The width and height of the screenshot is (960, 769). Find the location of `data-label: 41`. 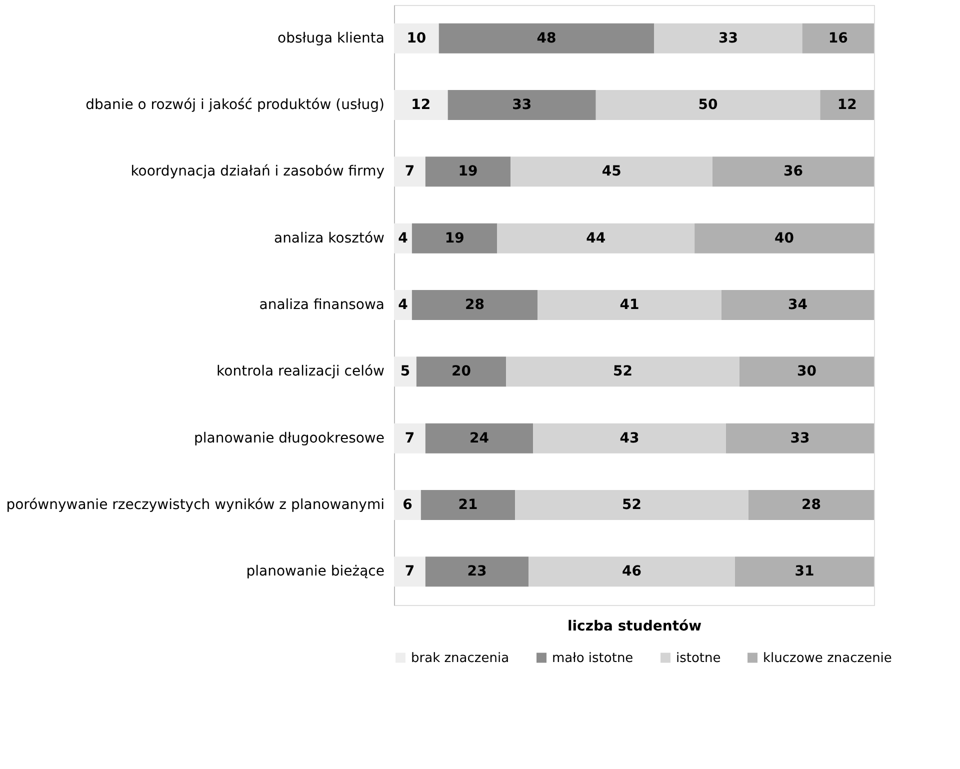

data-label: 41 is located at coordinates (630, 305).